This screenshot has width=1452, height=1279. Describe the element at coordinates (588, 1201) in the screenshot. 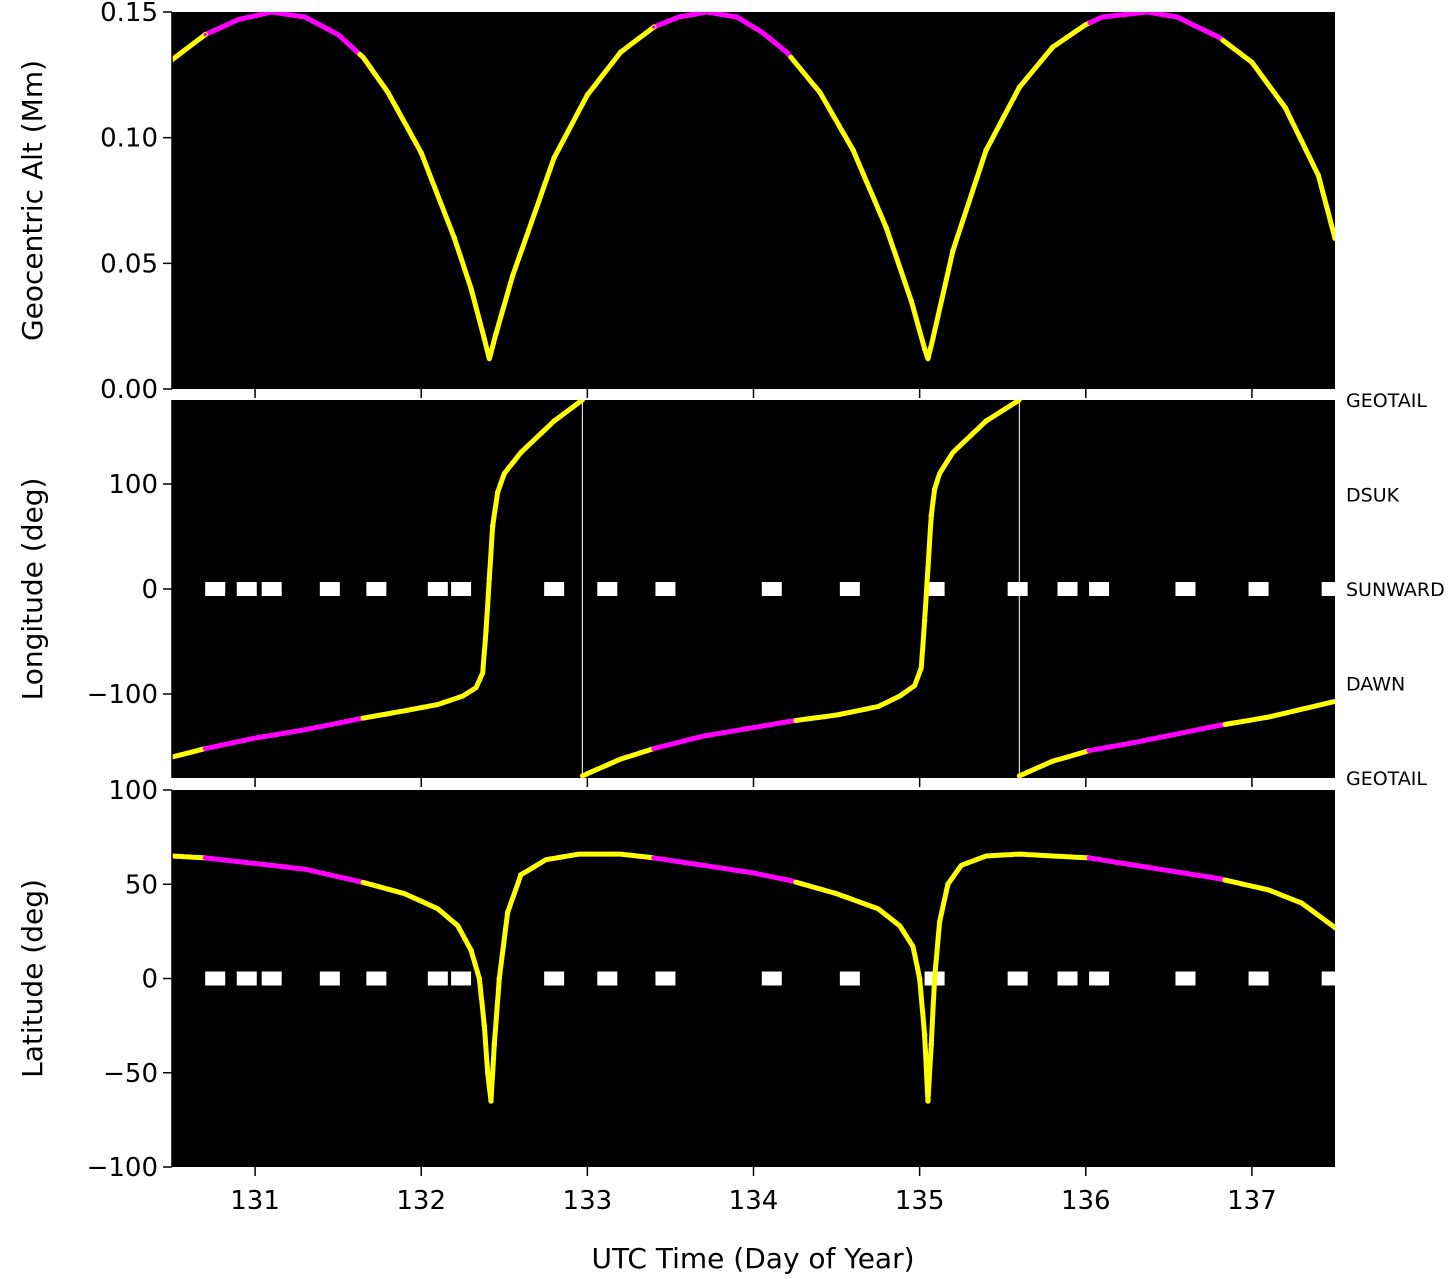

I see `x-tick-label: 133` at that location.